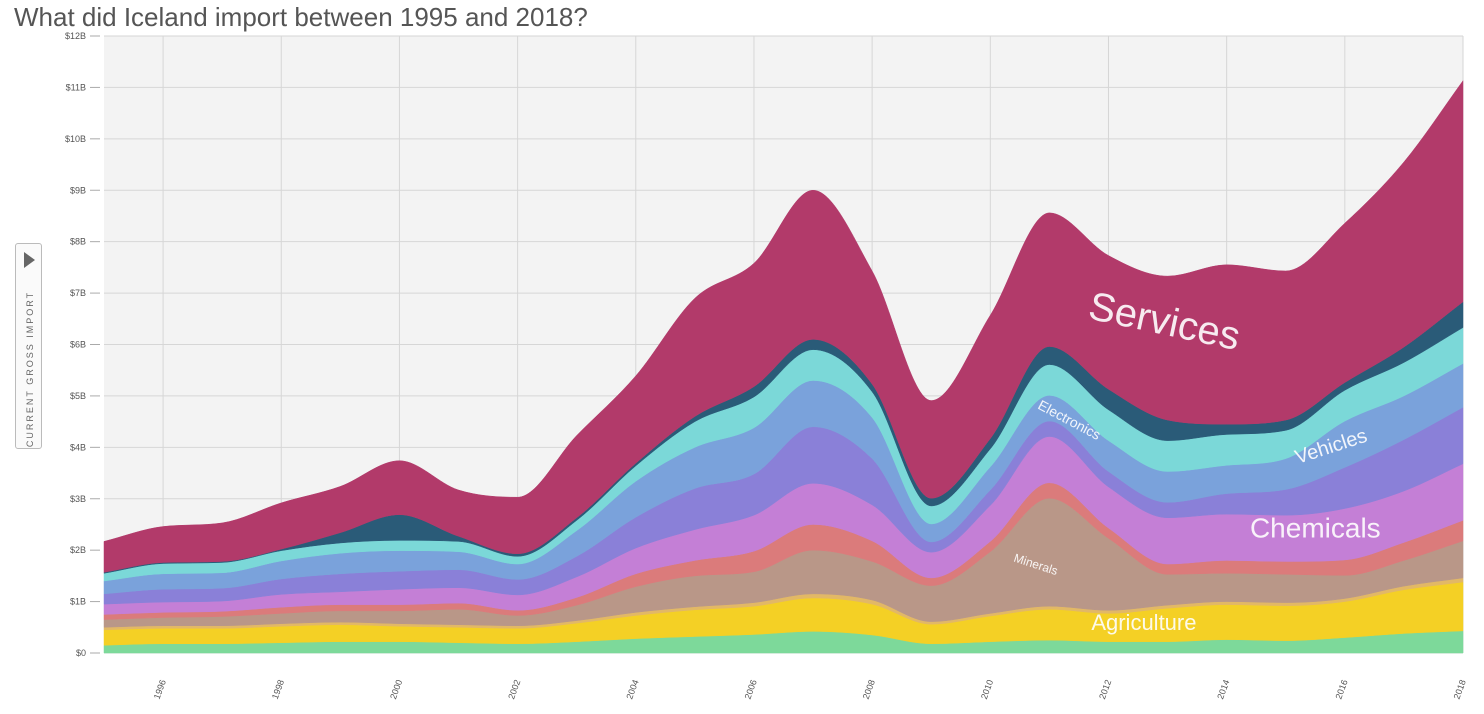 The image size is (1484, 714). Describe the element at coordinates (78, 550) in the screenshot. I see `y-tick-label: $2B` at that location.